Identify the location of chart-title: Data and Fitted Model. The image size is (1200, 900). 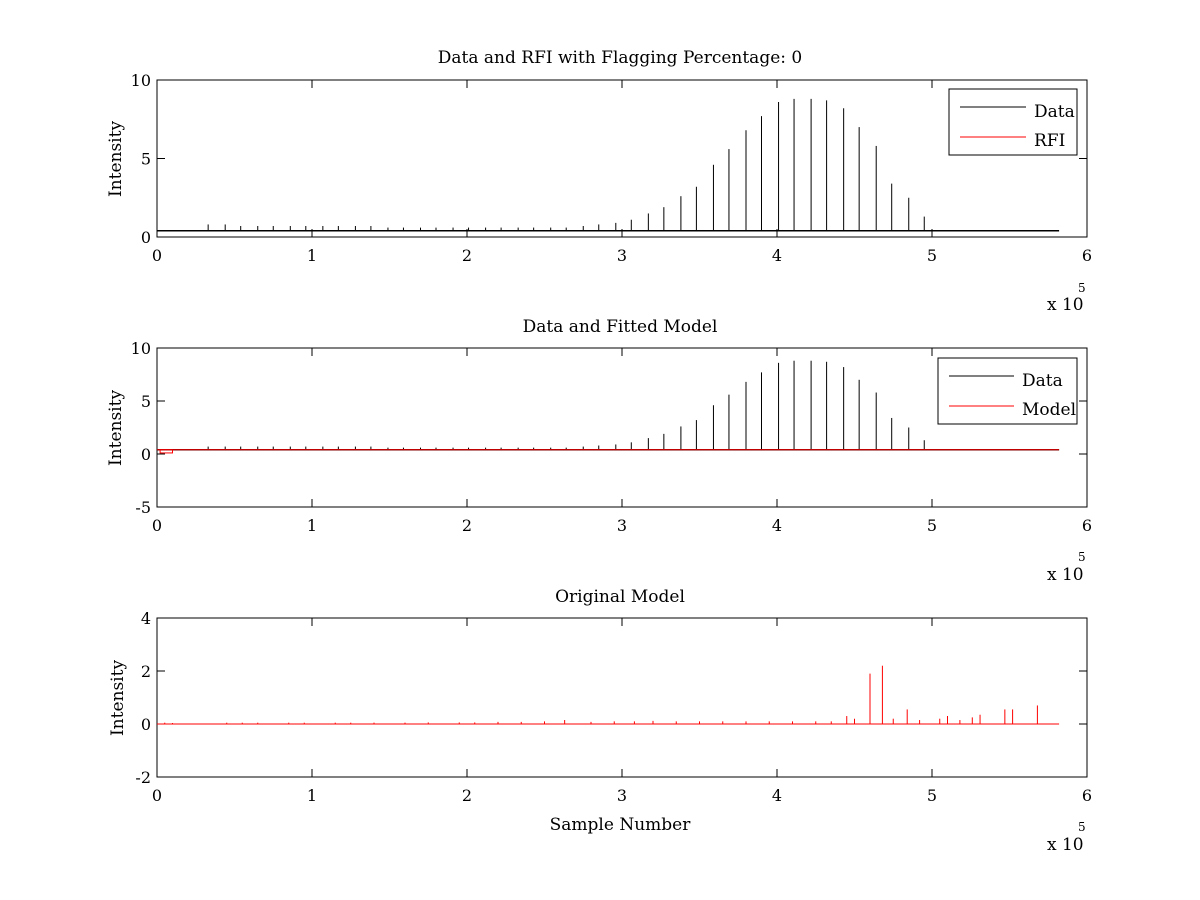
(620, 327).